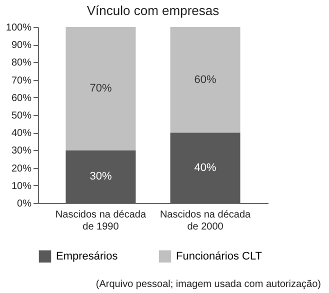  Describe the element at coordinates (21, 116) in the screenshot. I see `y-tick-label: 50%` at that location.